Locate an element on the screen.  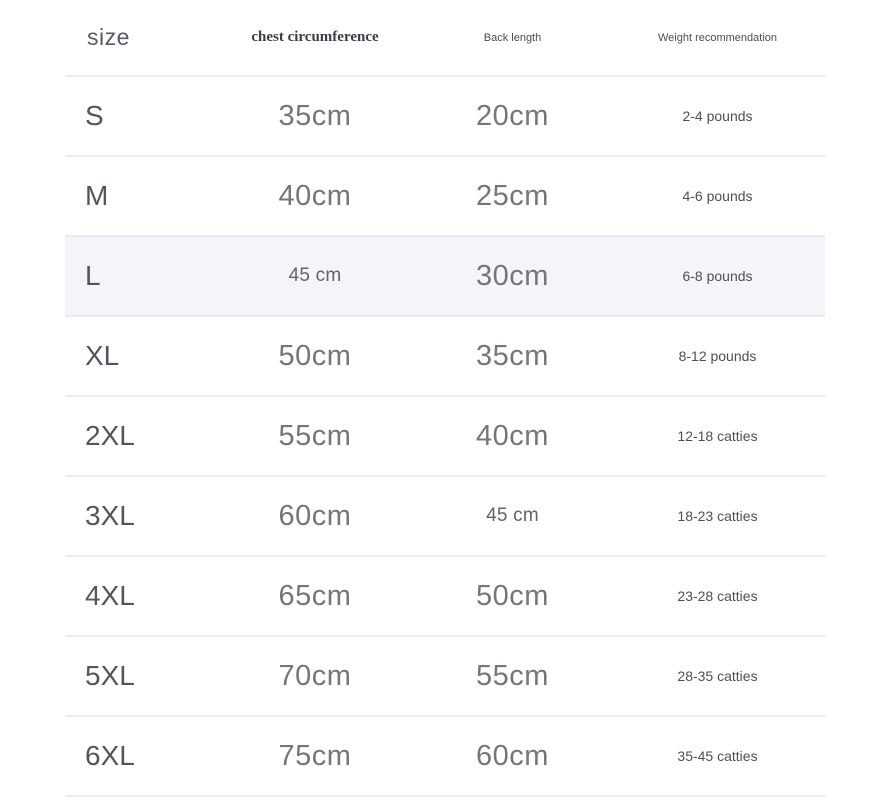
column-header-chest-circumference: chest circumference is located at coordinates (315, 37).